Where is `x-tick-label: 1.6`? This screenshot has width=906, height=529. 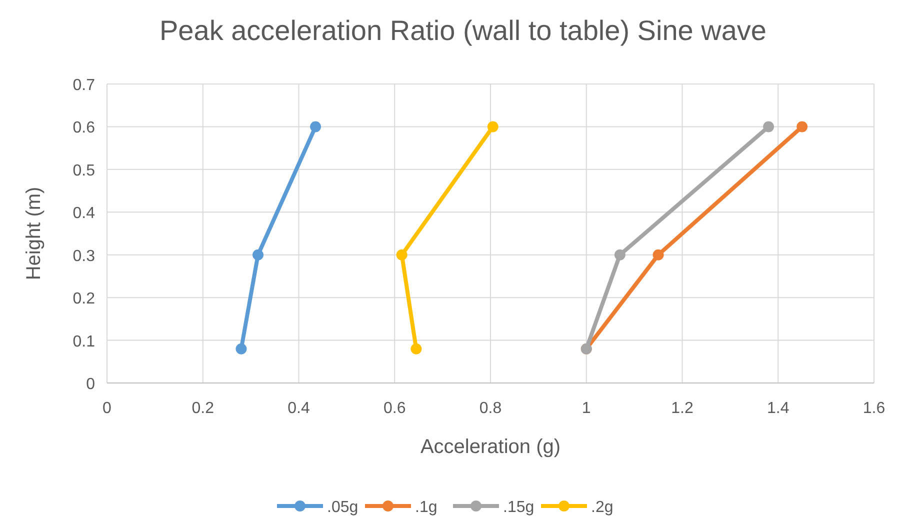 x-tick-label: 1.6 is located at coordinates (874, 408).